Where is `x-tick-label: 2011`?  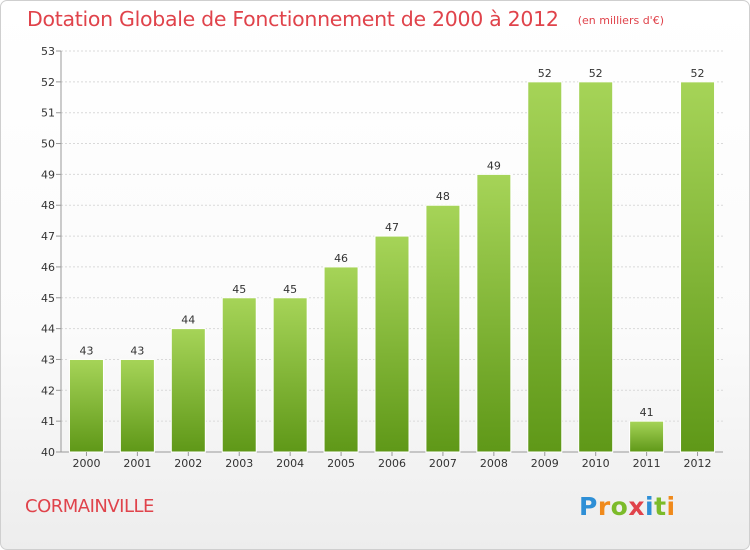 x-tick-label: 2011 is located at coordinates (647, 463).